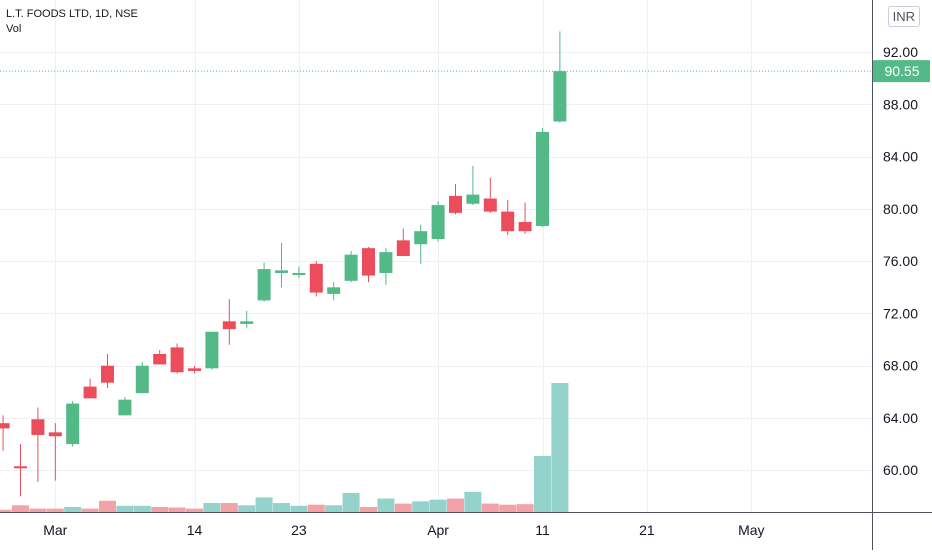  I want to click on time-tick-label: 21, so click(647, 530).